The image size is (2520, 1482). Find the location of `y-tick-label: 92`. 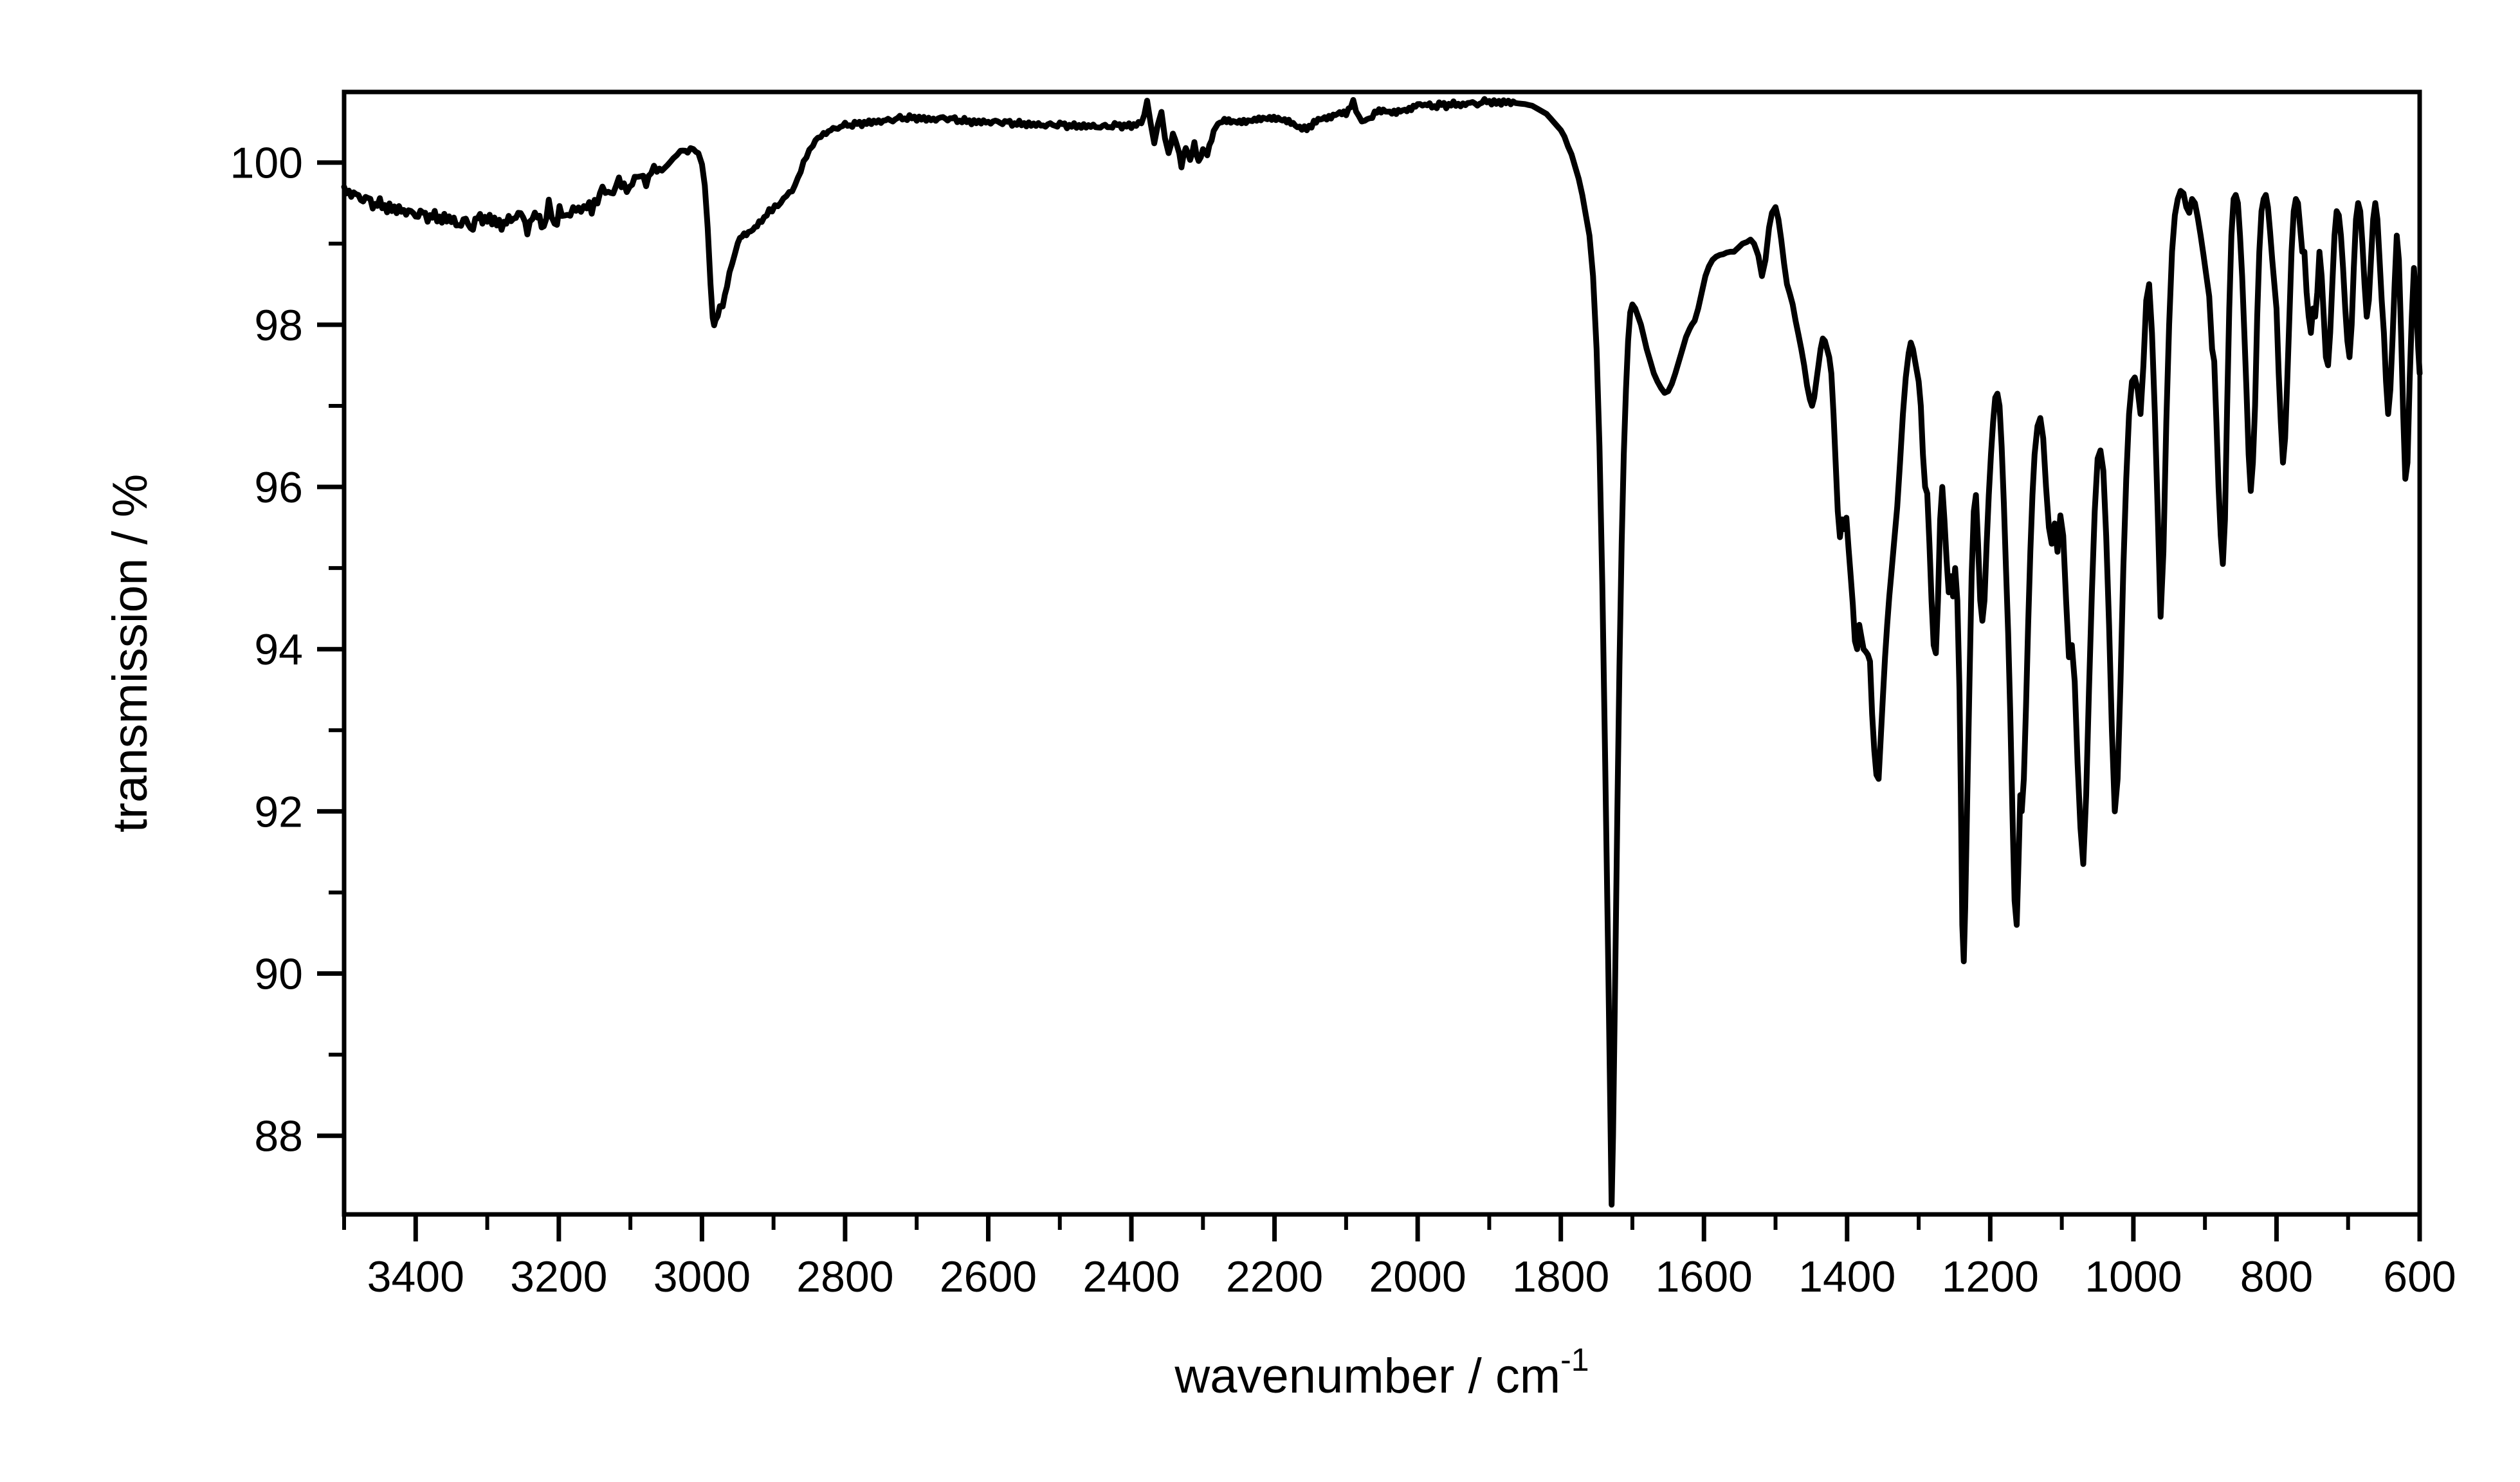

y-tick-label: 92 is located at coordinates (278, 811).